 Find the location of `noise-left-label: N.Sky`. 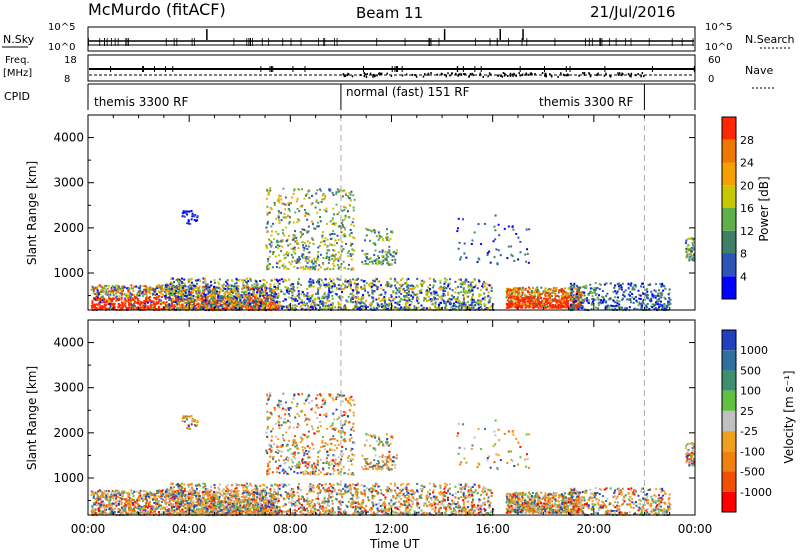

noise-left-label: N.Sky is located at coordinates (19, 39).